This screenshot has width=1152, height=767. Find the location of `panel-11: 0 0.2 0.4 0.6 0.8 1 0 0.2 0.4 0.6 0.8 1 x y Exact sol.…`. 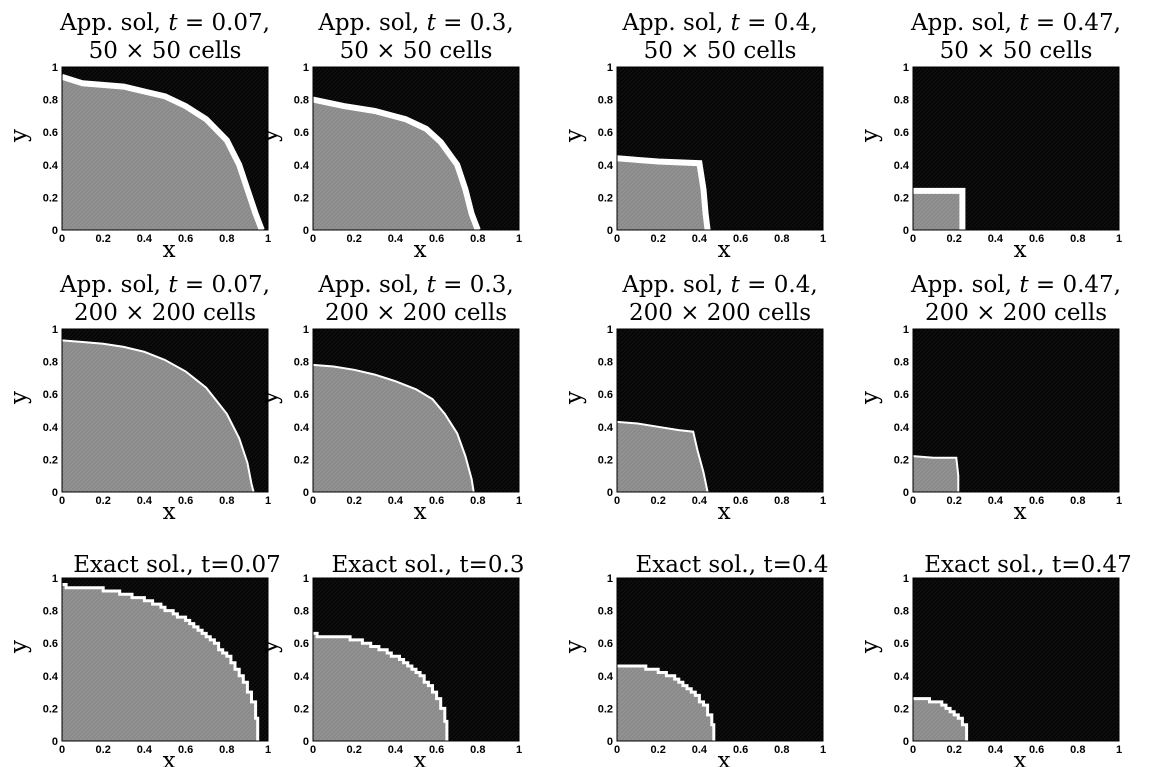

panel-11: 0 0.2 0.4 0.6 0.8 1 0 0.2 0.4 0.6 0.8 1 x y Exact sol.… is located at coordinates (694, 659).